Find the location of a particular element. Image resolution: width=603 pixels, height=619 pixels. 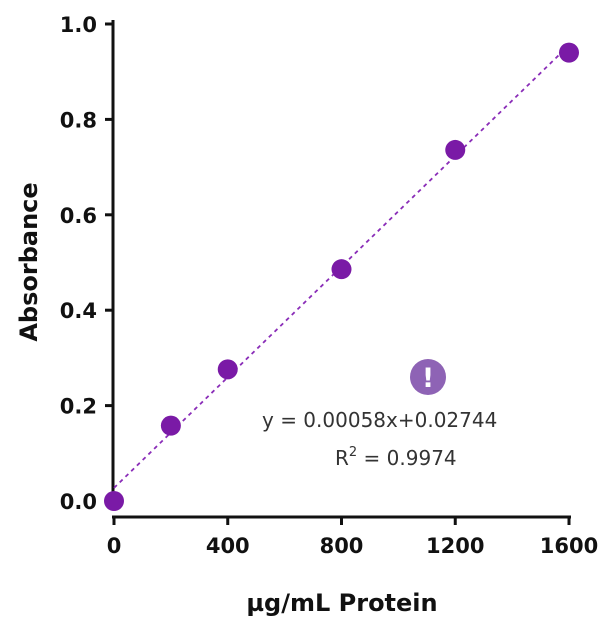

r-squared-prefix: R is located at coordinates (342, 458).